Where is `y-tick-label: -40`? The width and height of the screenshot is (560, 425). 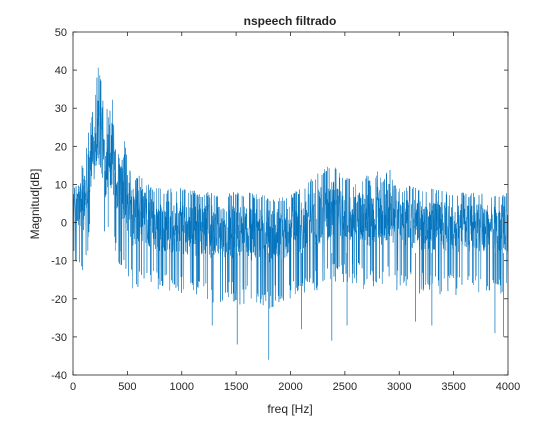
y-tick-label: -40 is located at coordinates (59, 376).